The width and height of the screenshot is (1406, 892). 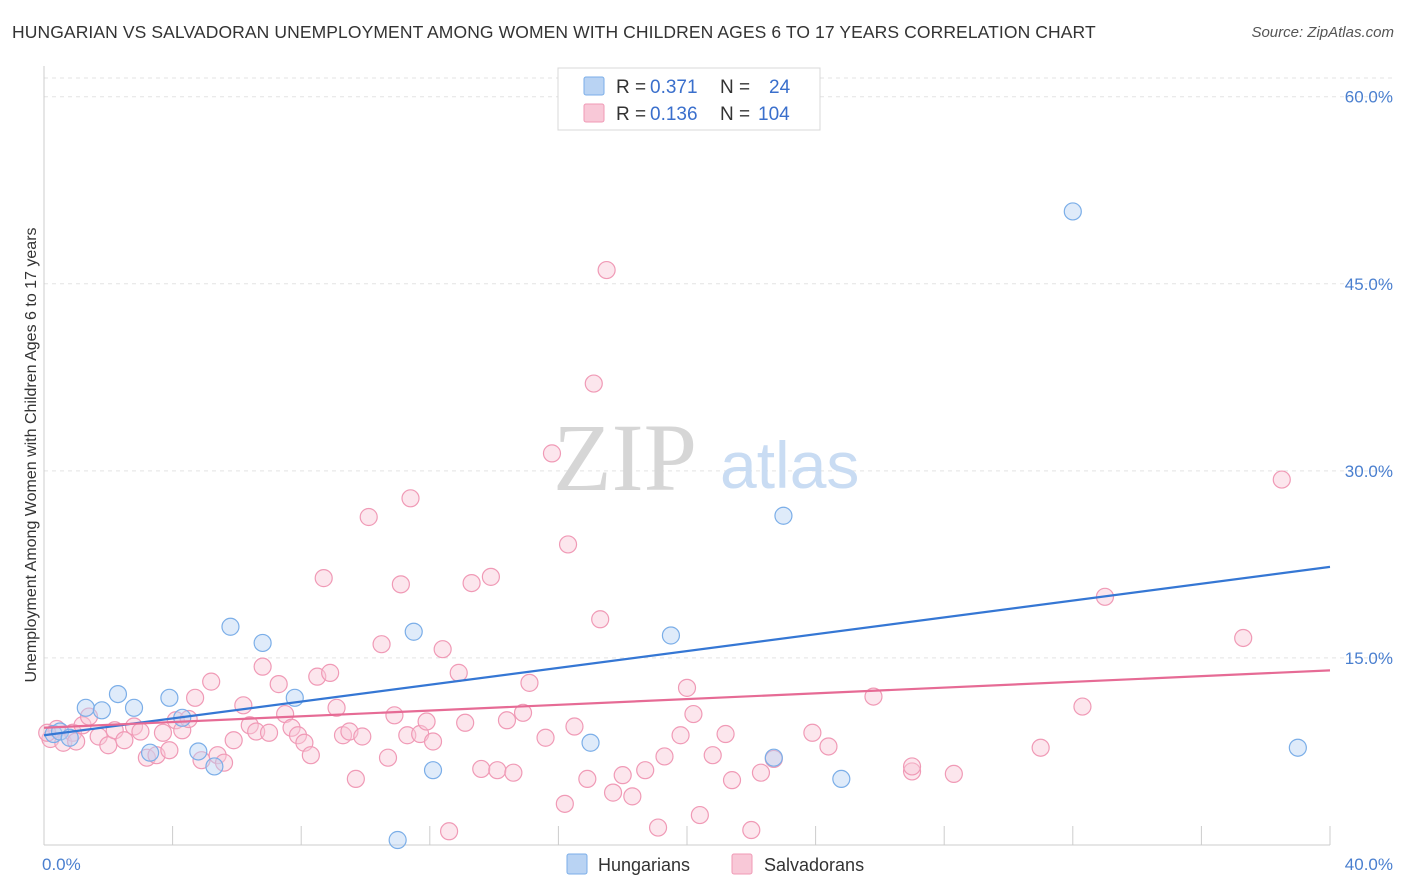 What do you see at coordinates (715, 864) in the screenshot?
I see `bottom-legend: Hungarians Salvadorans` at bounding box center [715, 864].